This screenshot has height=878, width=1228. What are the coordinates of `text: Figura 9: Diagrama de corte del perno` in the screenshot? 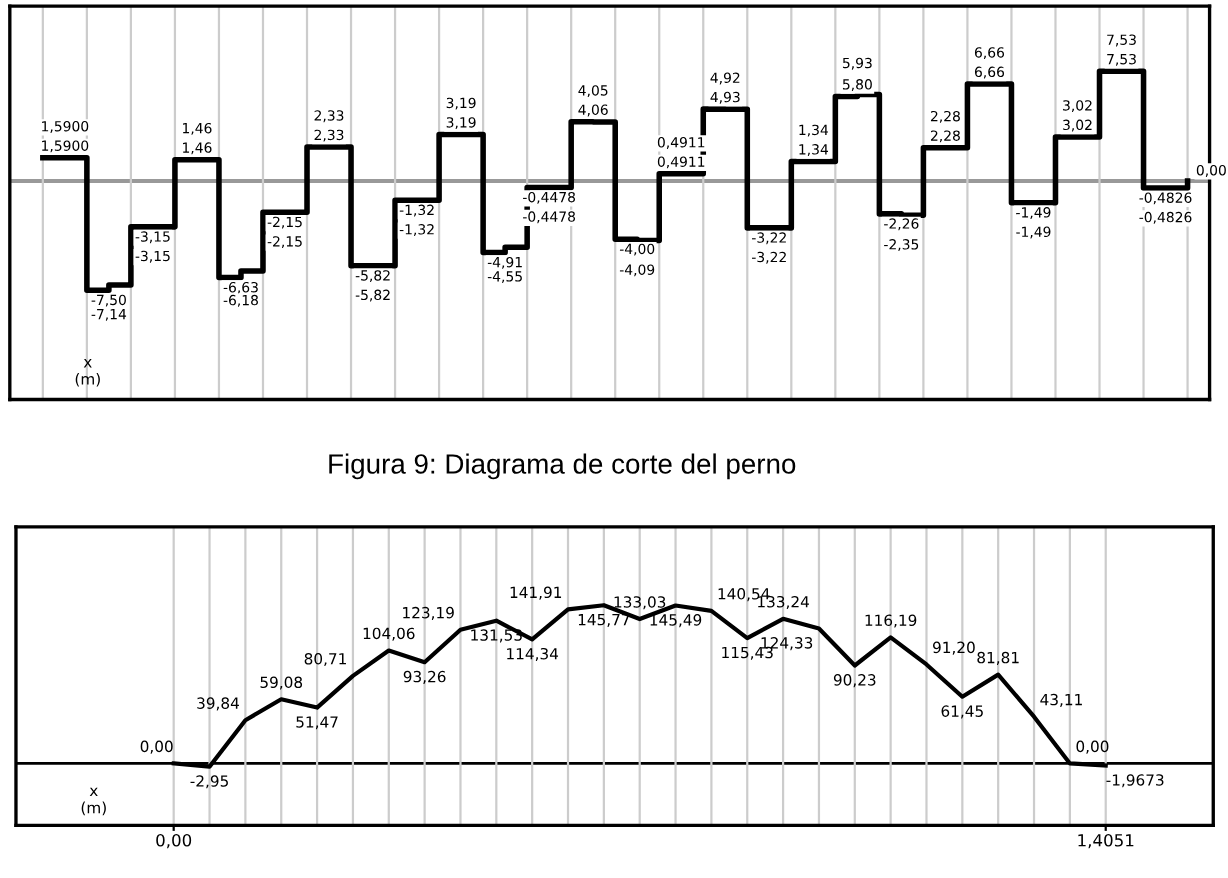 It's located at (562, 466).